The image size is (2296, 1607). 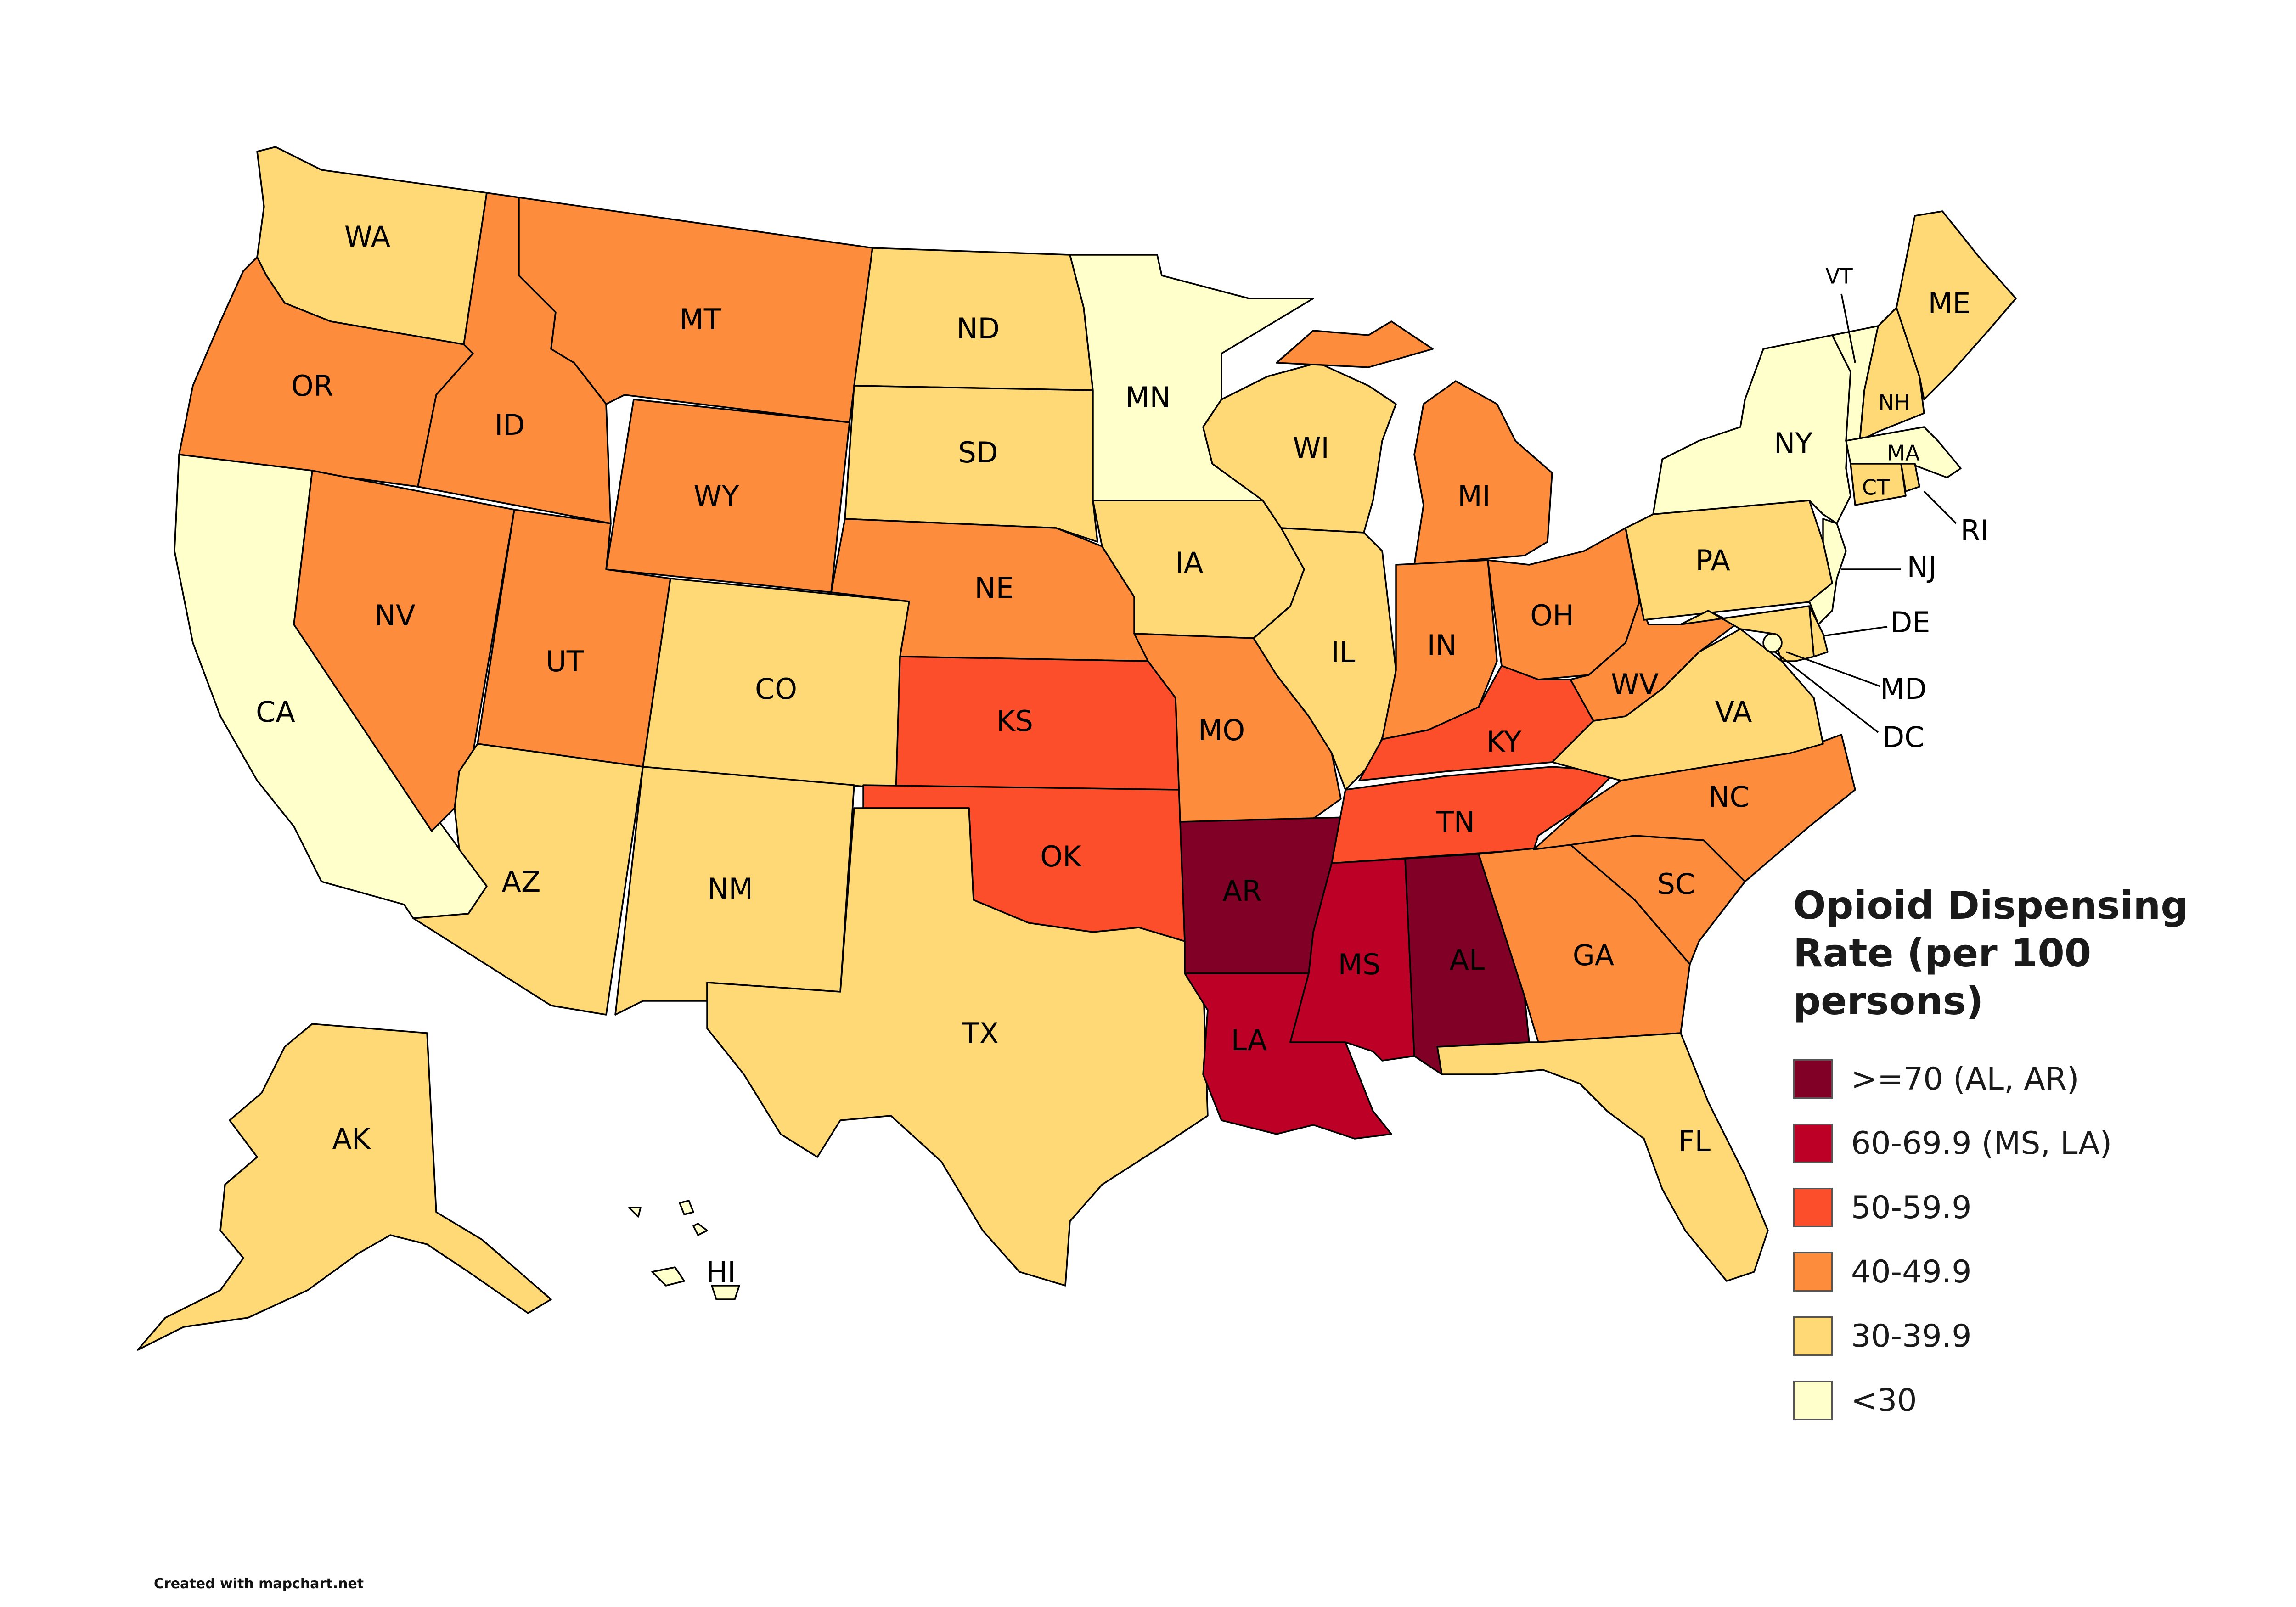 What do you see at coordinates (1343, 652) in the screenshot?
I see `state-label-il: IL` at bounding box center [1343, 652].